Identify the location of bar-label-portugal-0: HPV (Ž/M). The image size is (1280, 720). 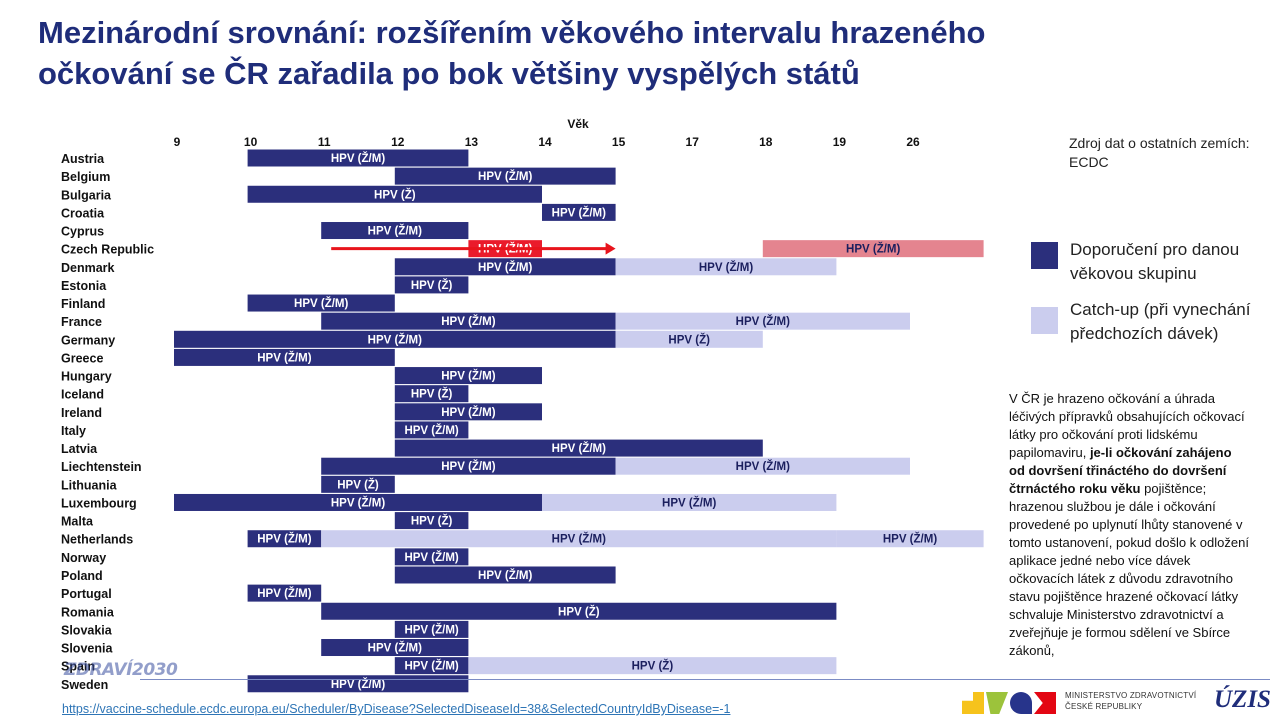
(284, 593).